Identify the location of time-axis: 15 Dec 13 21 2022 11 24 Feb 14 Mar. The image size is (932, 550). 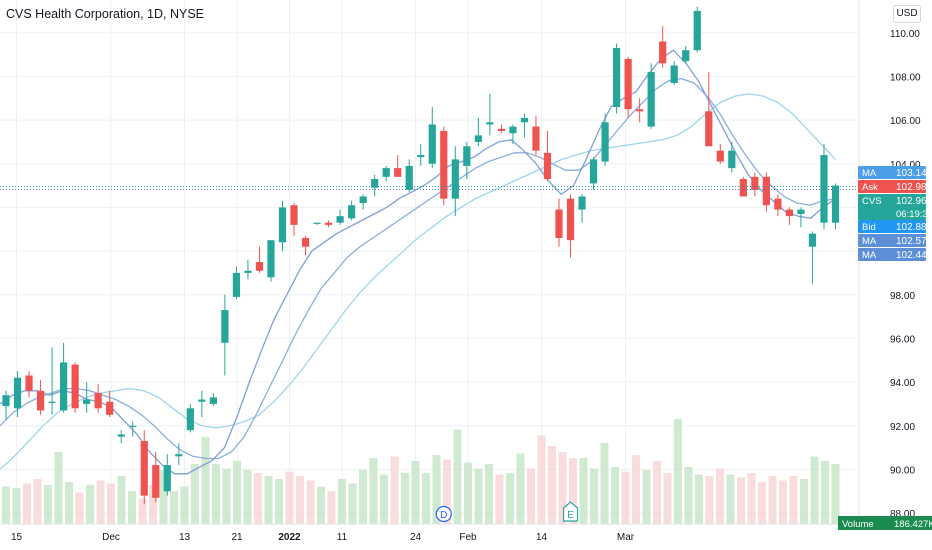
(430, 536).